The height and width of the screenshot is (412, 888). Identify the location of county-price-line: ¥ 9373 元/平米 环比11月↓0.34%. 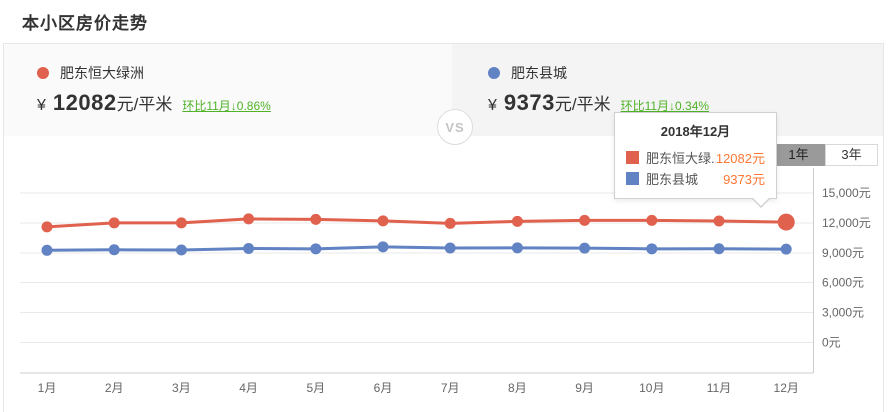
(685, 103).